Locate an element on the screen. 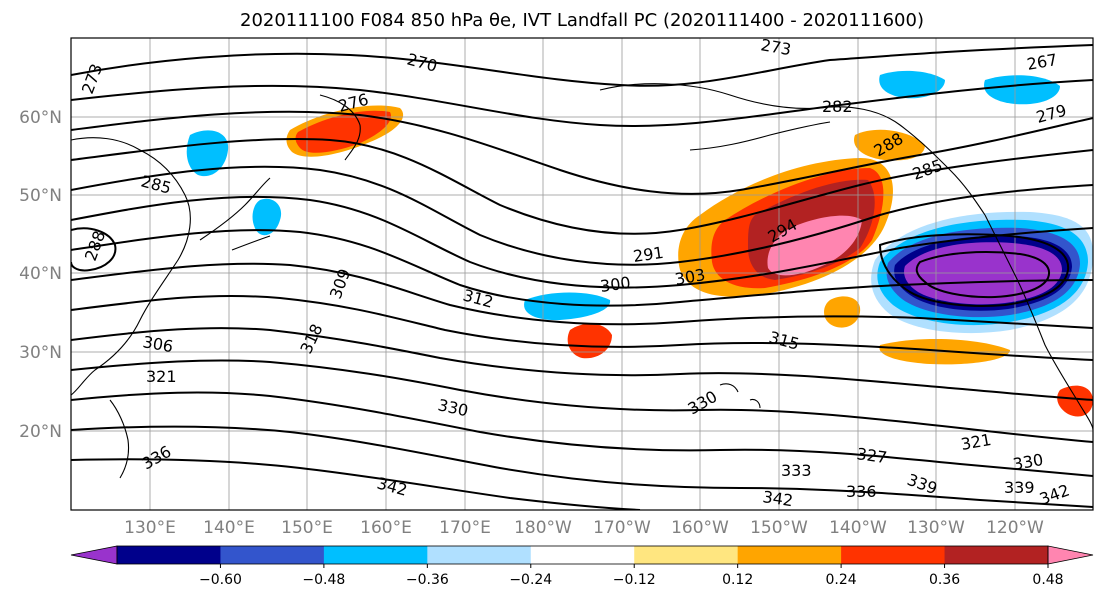 This screenshot has width=1105, height=603. lon-tick-label: 130°W is located at coordinates (936, 528).